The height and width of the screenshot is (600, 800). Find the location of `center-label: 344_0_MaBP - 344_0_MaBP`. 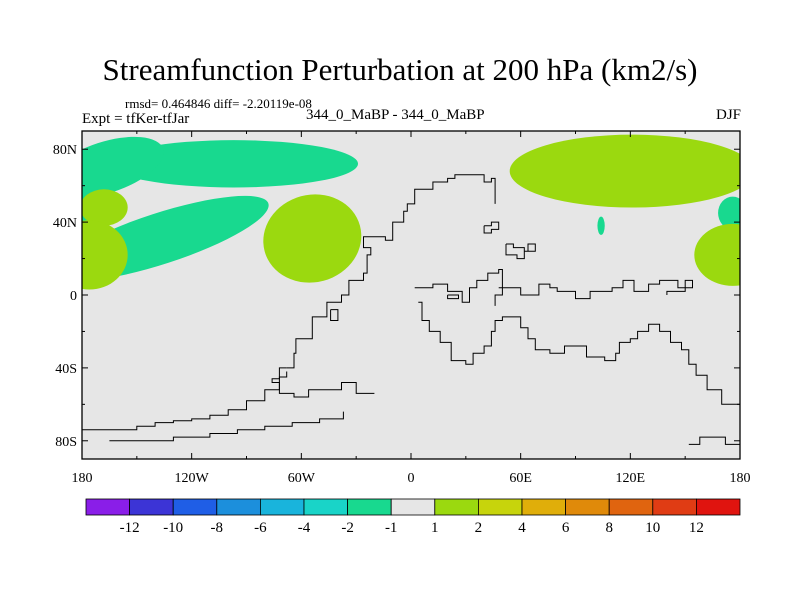

center-label: 344_0_MaBP - 344_0_MaBP is located at coordinates (395, 115).